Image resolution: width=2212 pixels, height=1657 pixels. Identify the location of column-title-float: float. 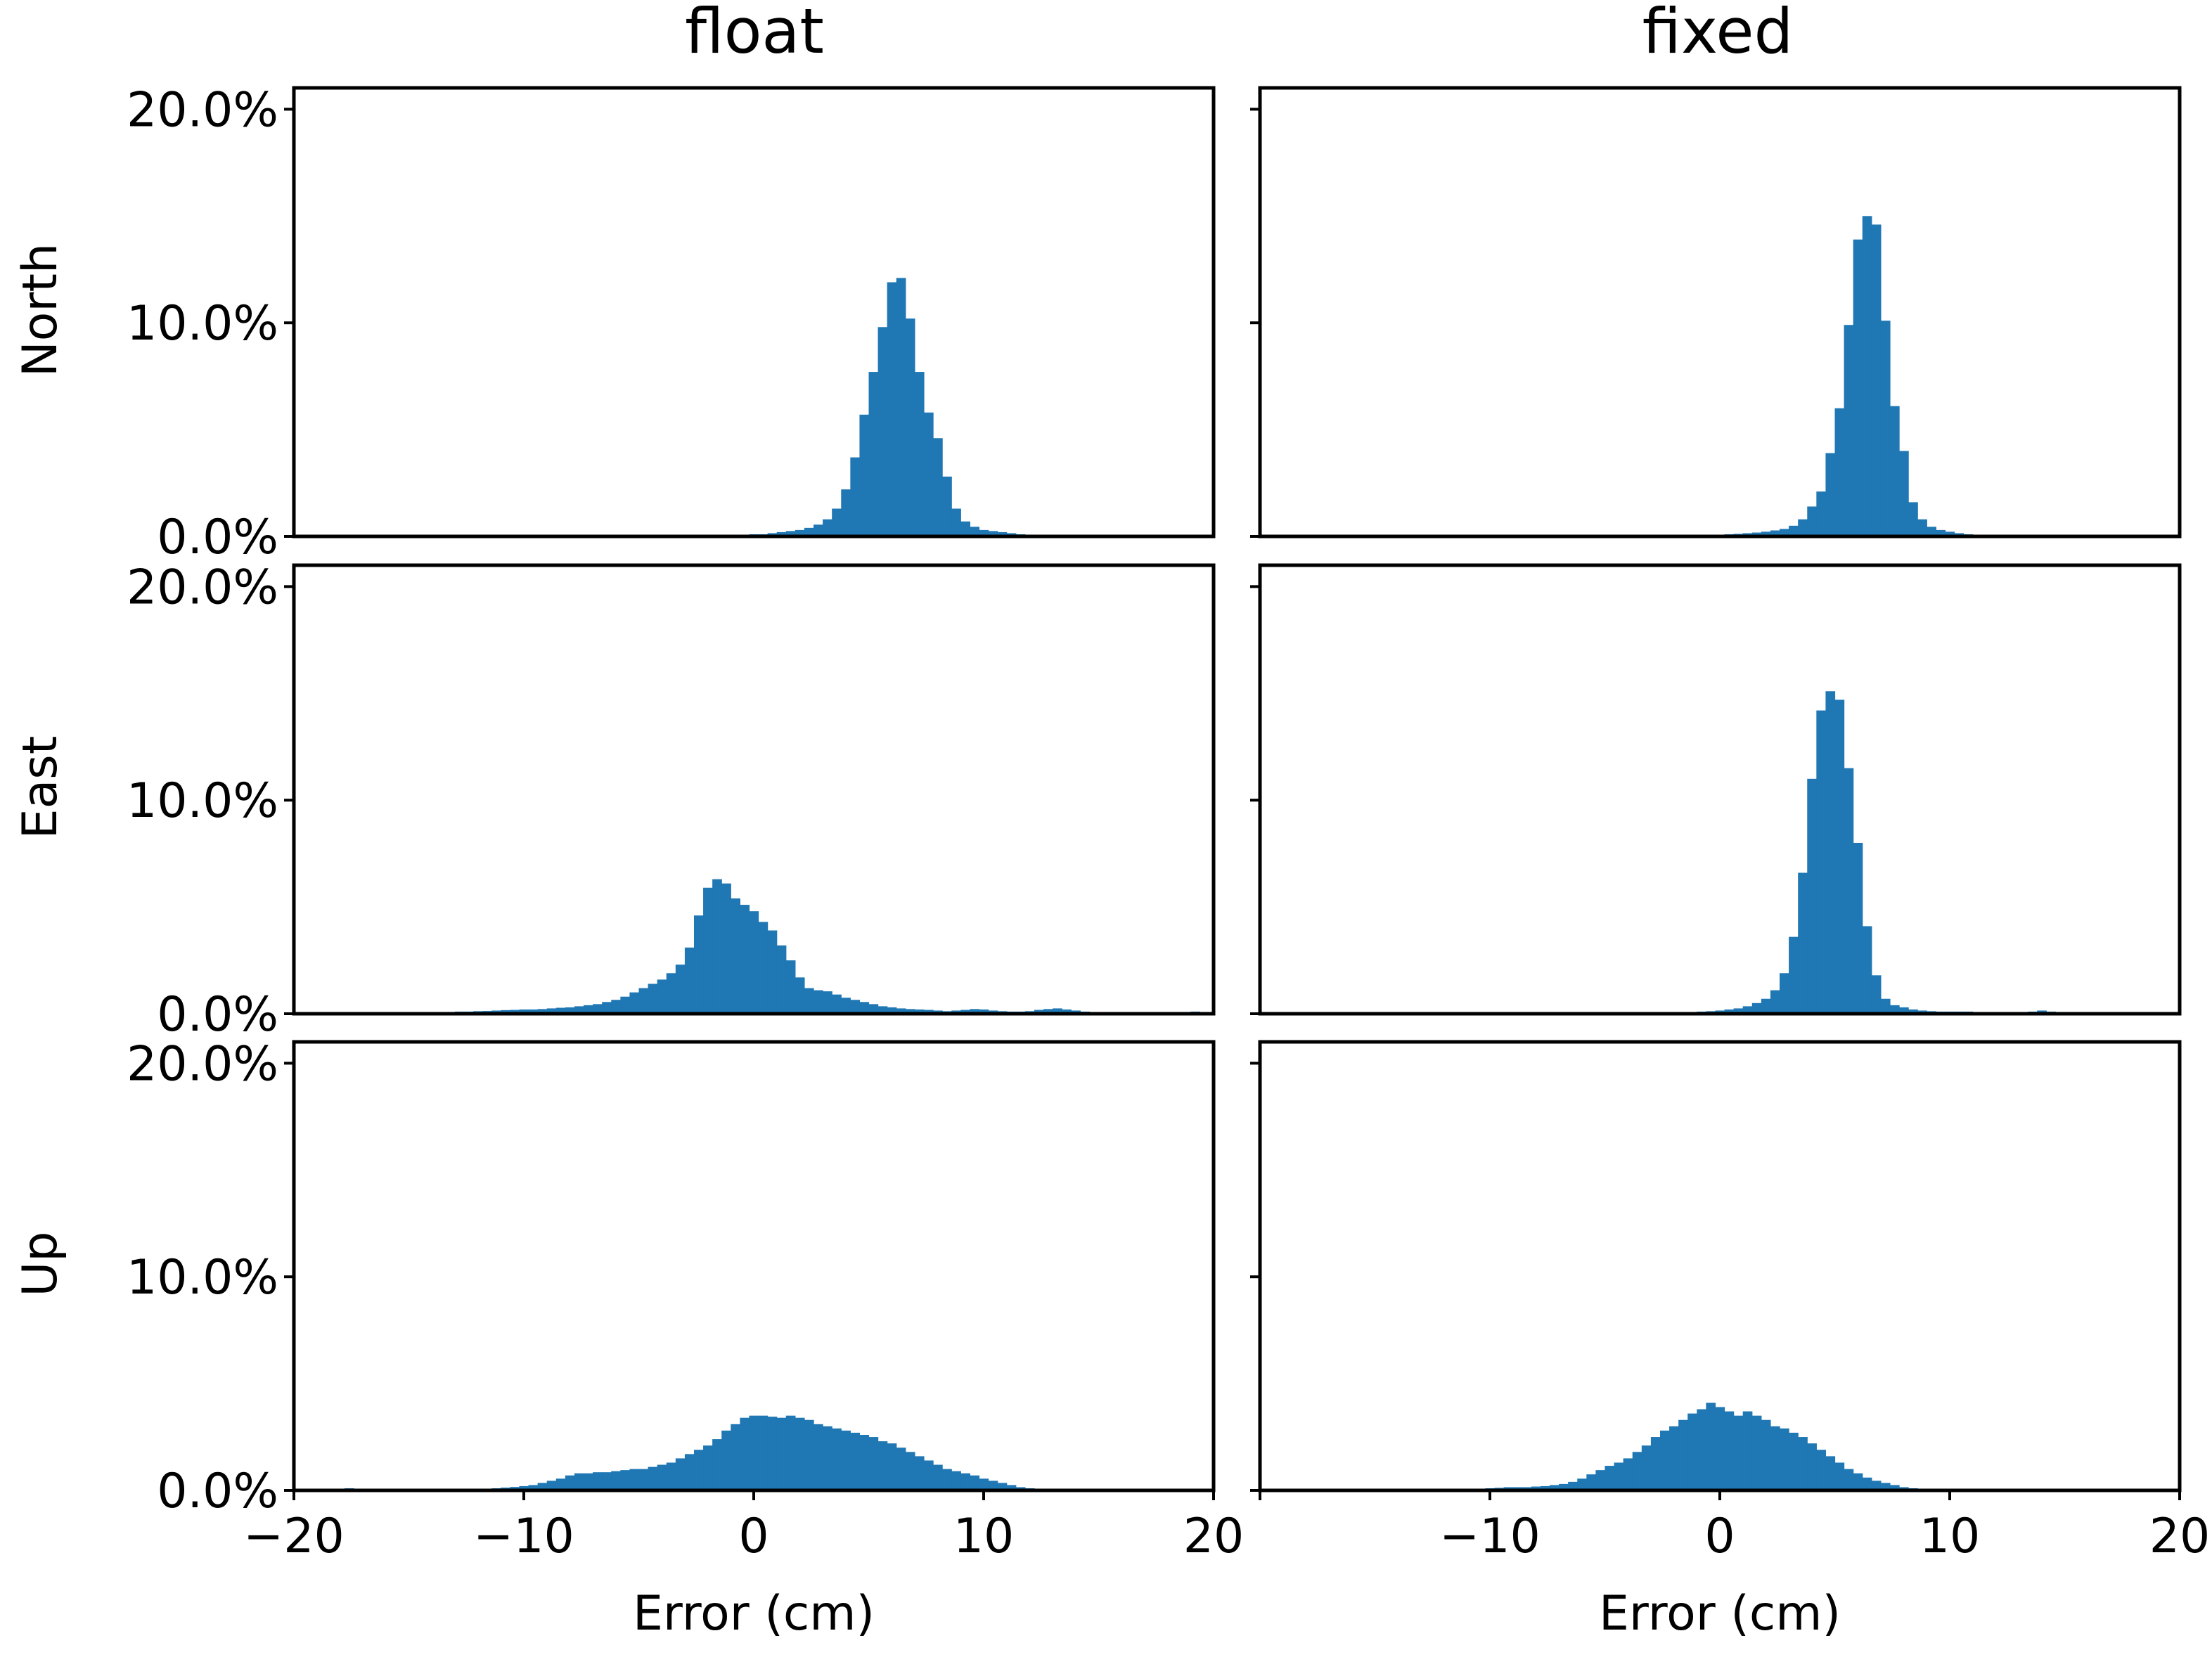
(755, 33).